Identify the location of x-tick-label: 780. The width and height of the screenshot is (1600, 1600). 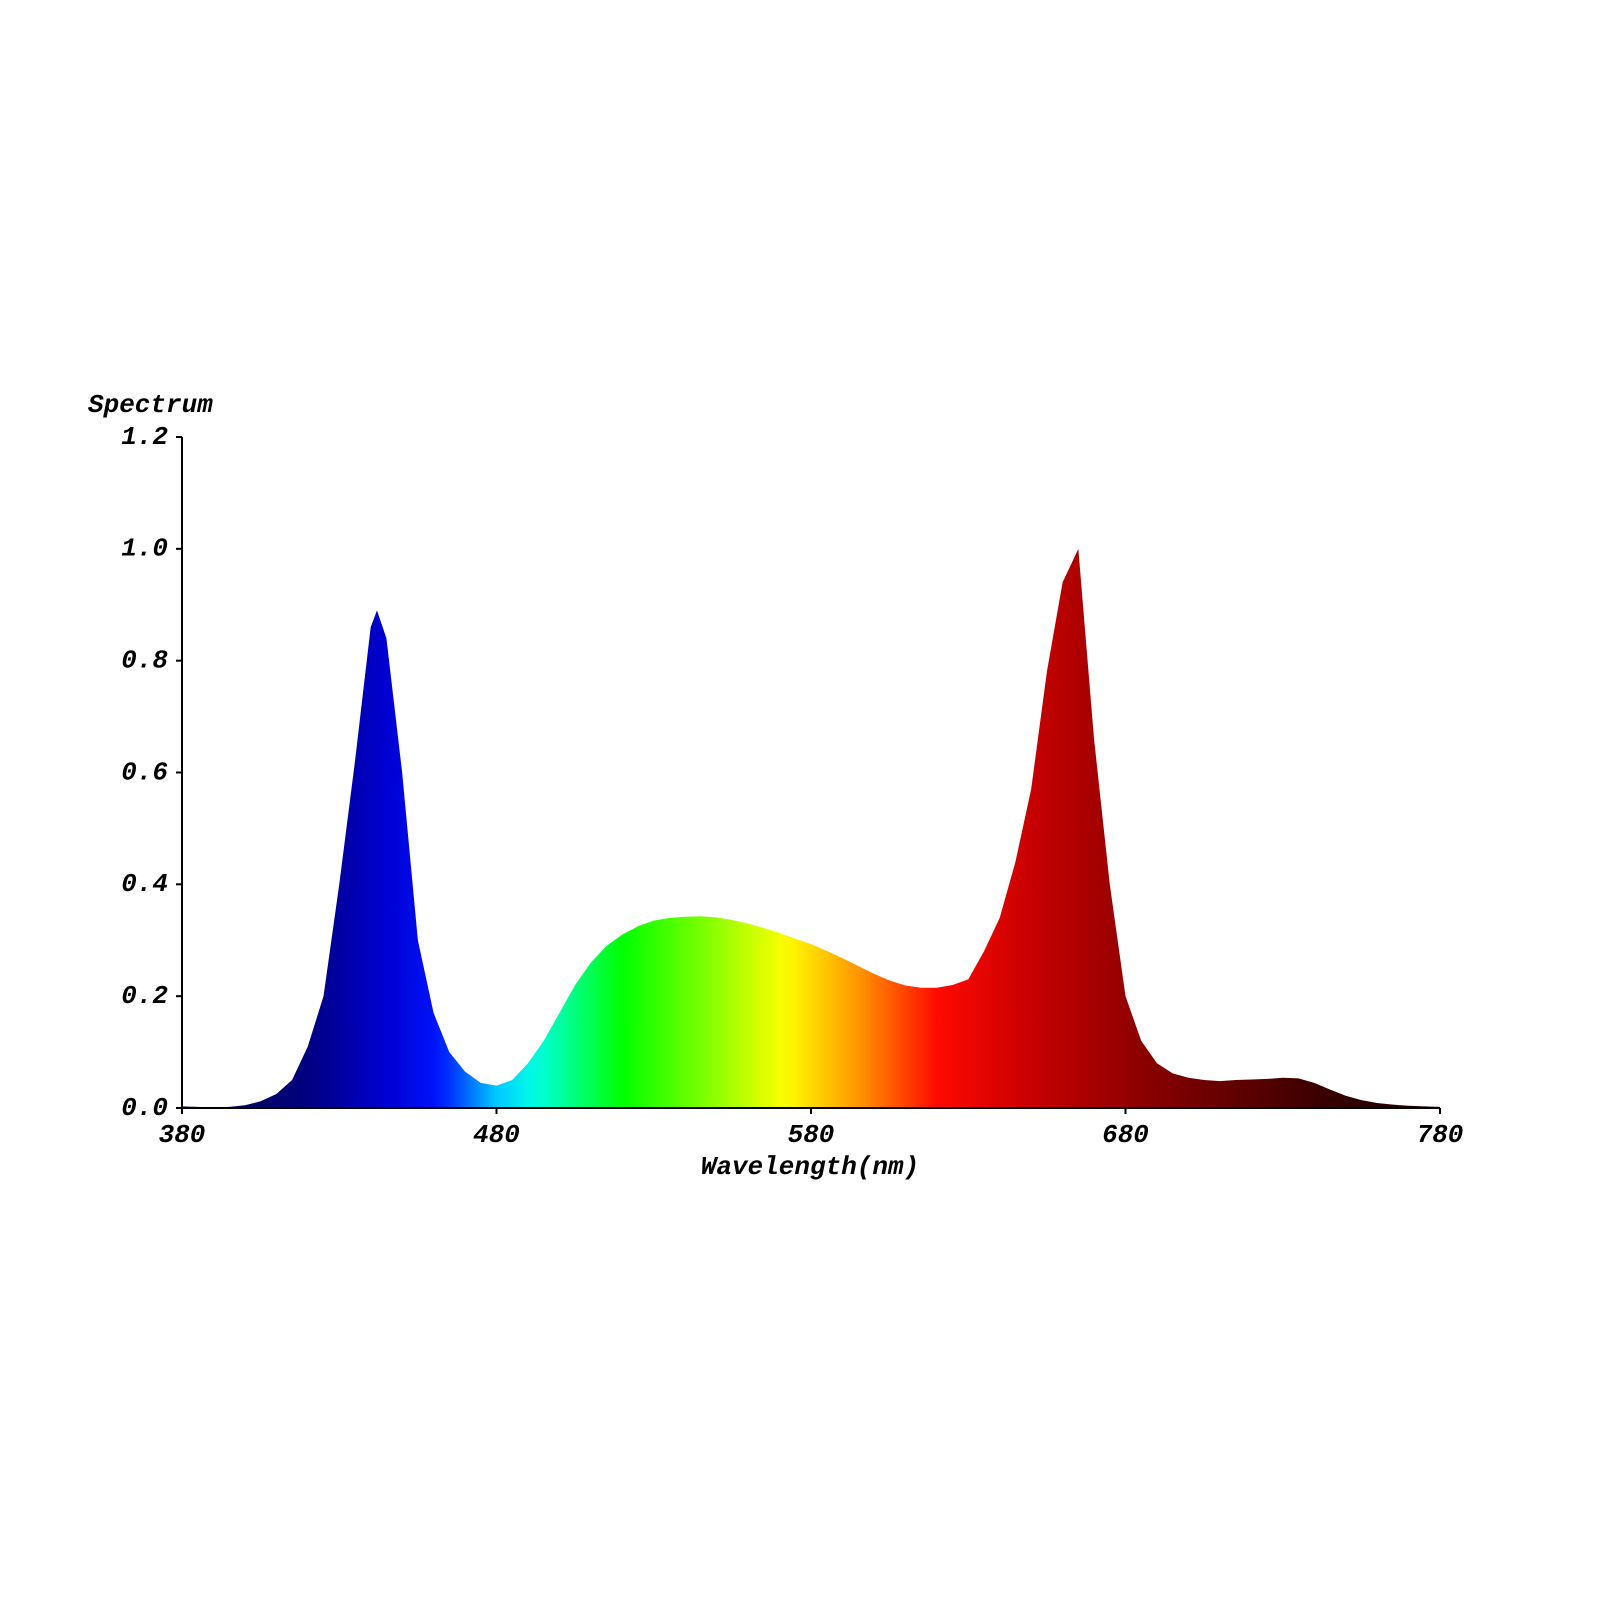
(1440, 1135).